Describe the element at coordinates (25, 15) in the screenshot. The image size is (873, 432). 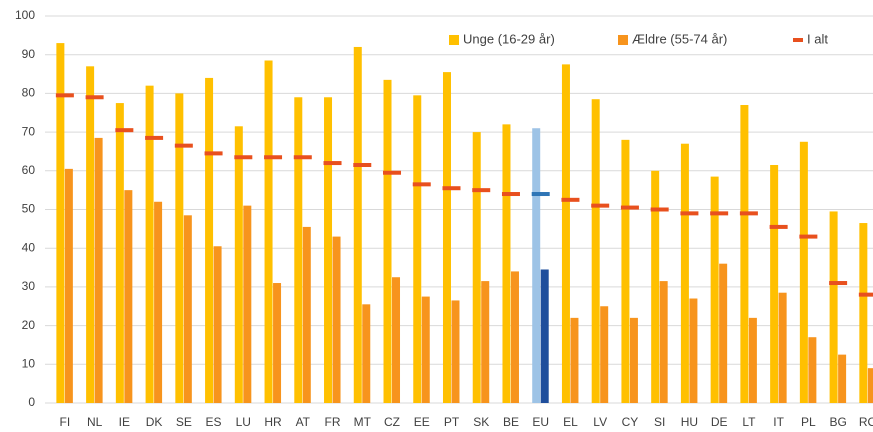
I see `y-tick-label: 100` at that location.